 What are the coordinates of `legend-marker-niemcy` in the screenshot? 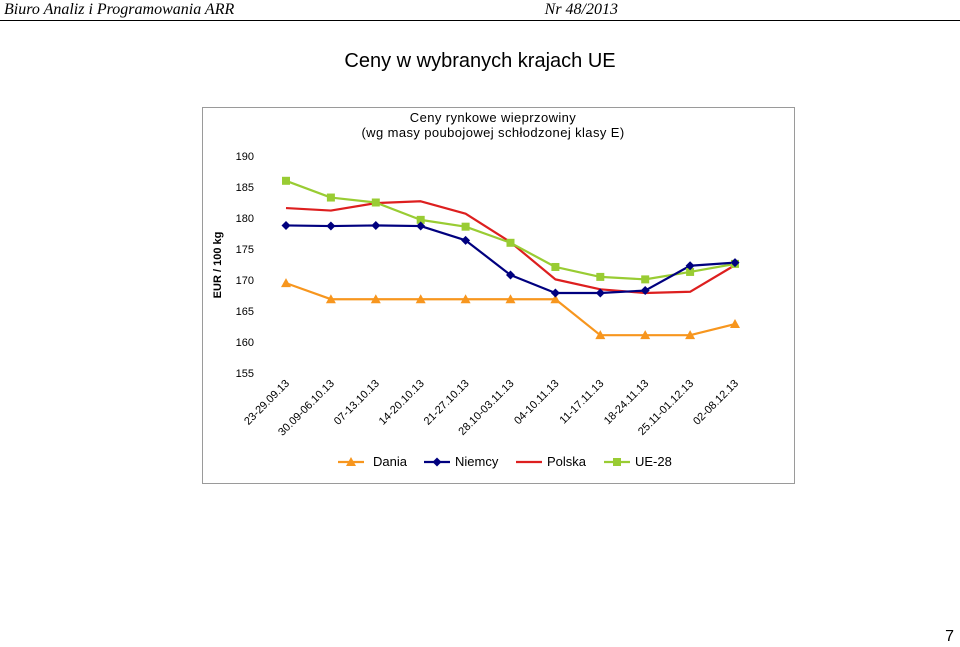 It's located at (437, 462).